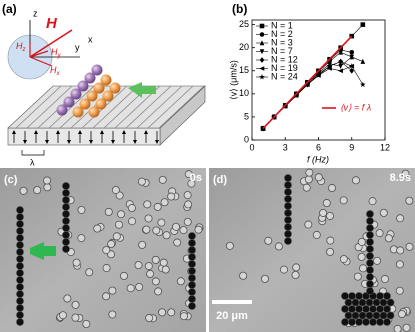 The height and width of the screenshot is (332, 415). I want to click on y-label: y, so click(77, 47).